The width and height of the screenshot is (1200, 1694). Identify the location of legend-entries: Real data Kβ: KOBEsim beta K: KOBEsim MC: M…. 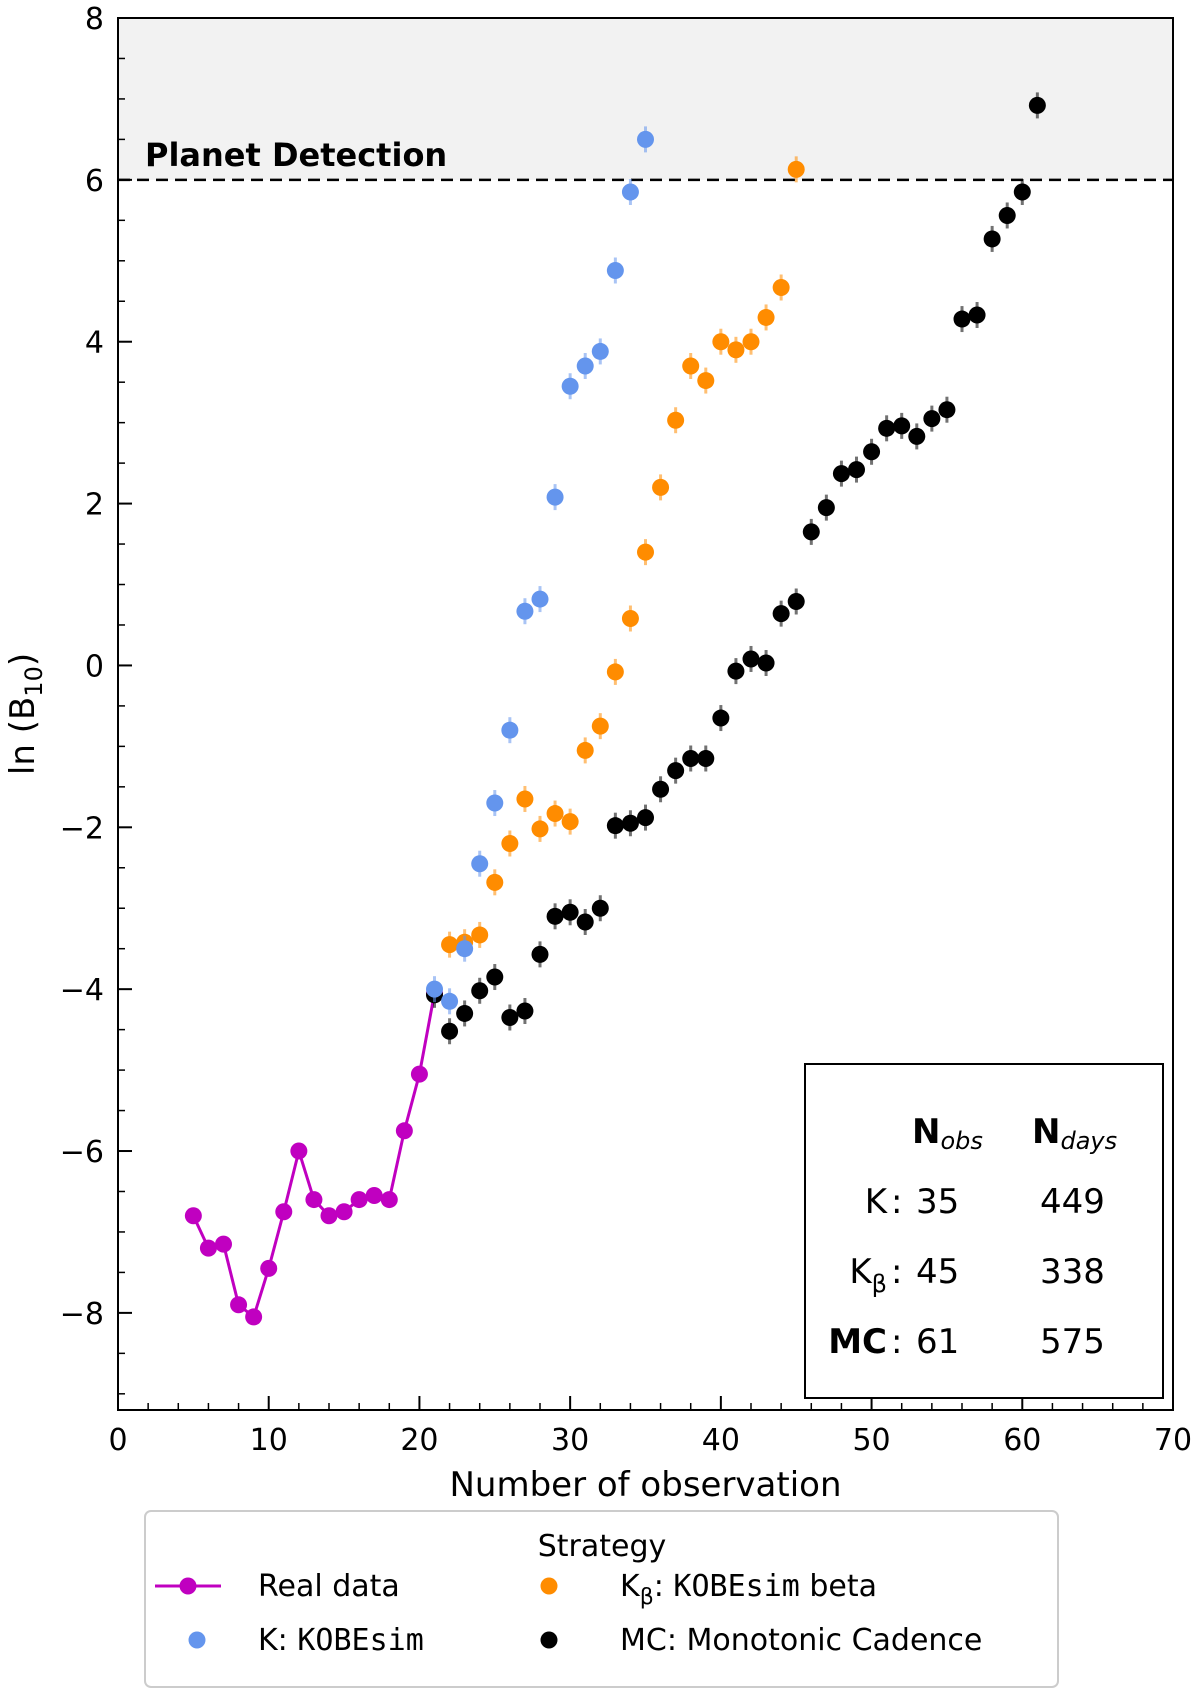
(568, 1613).